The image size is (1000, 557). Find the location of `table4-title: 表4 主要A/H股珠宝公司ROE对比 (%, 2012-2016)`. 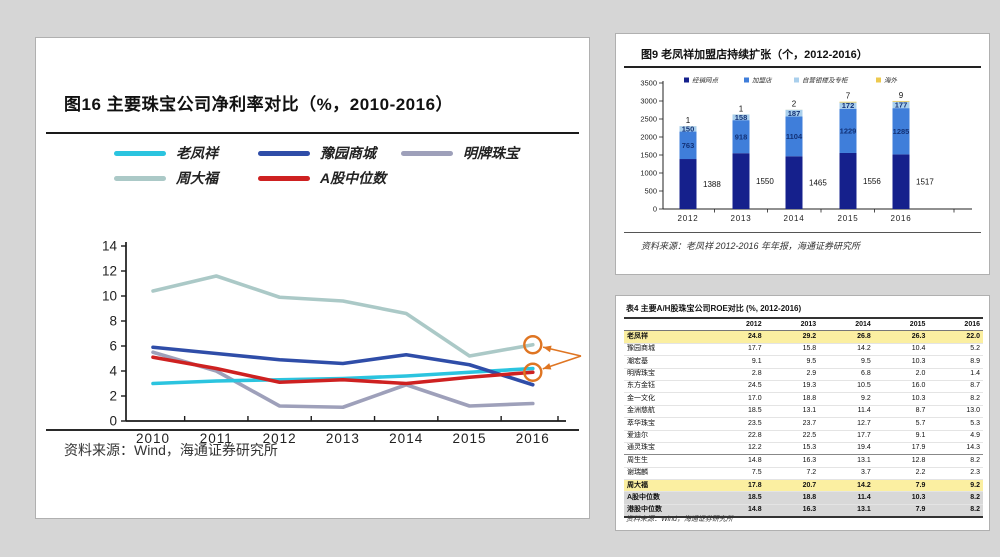

table4-title: 表4 主要A/H股珠宝公司ROE对比 (%, 2012-2016) is located at coordinates (714, 308).